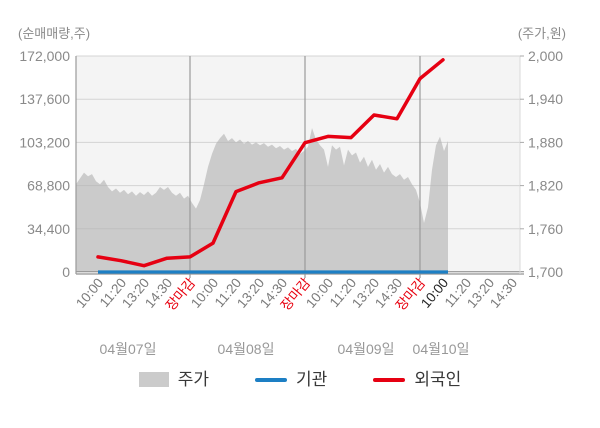 This screenshot has height=428, width=600. I want to click on chart-legend: 주가 기관 외국인, so click(300, 379).